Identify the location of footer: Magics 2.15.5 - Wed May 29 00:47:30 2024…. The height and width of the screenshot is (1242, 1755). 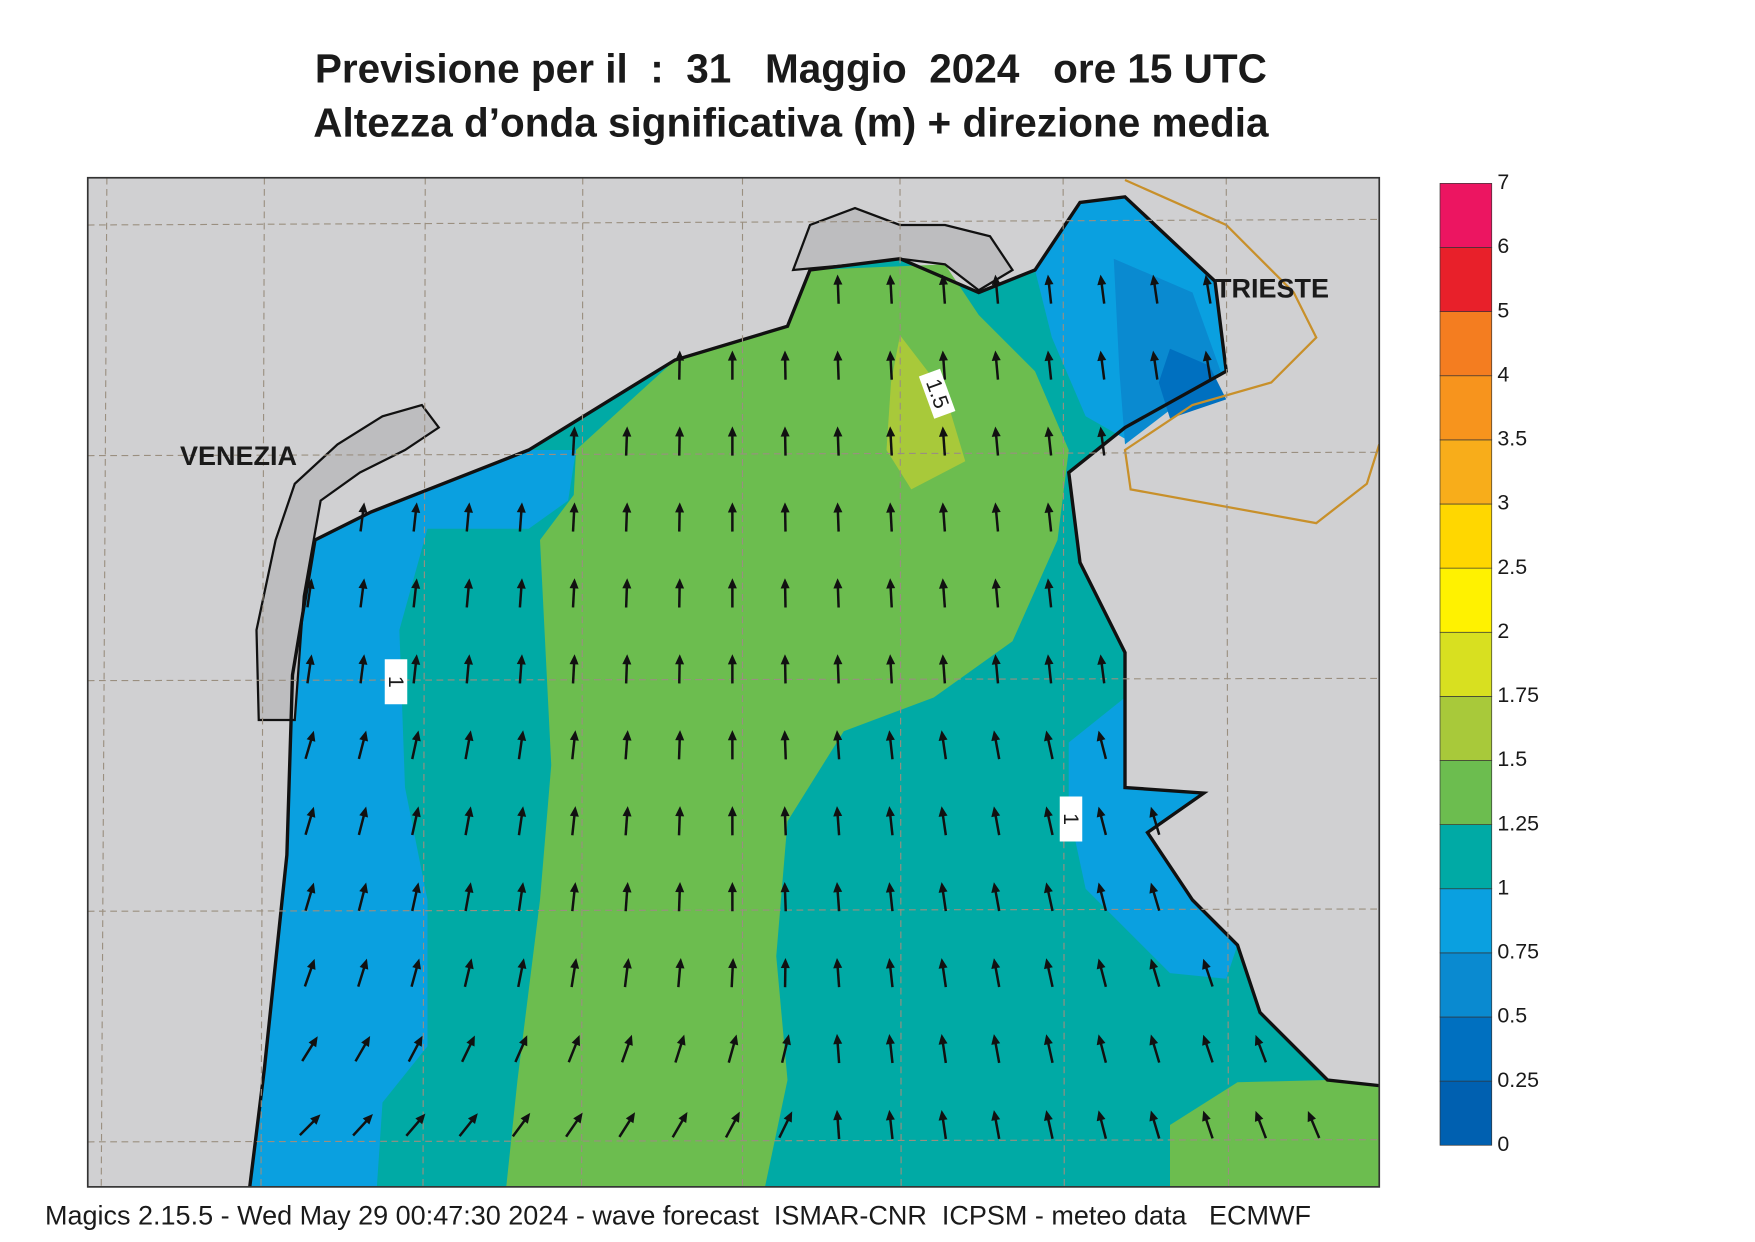
(678, 1215).